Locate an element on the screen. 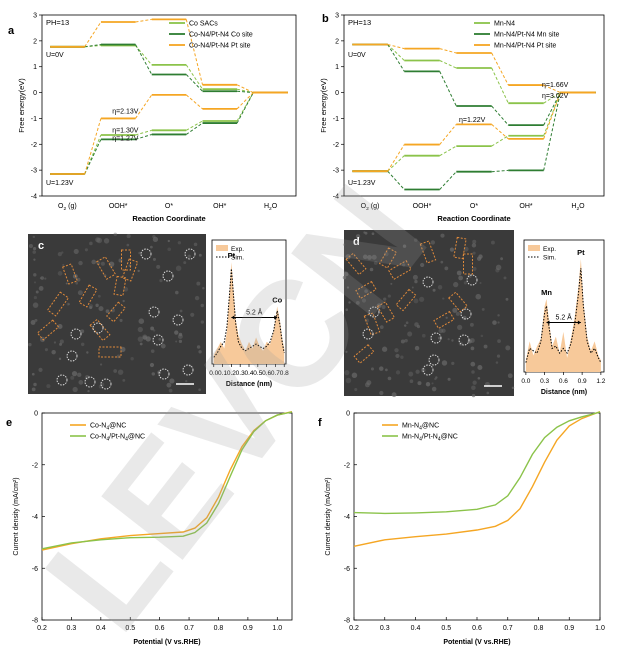 This screenshot has height=659, width=629. legend-label: Mn-N4@NC is located at coordinates (420, 427).